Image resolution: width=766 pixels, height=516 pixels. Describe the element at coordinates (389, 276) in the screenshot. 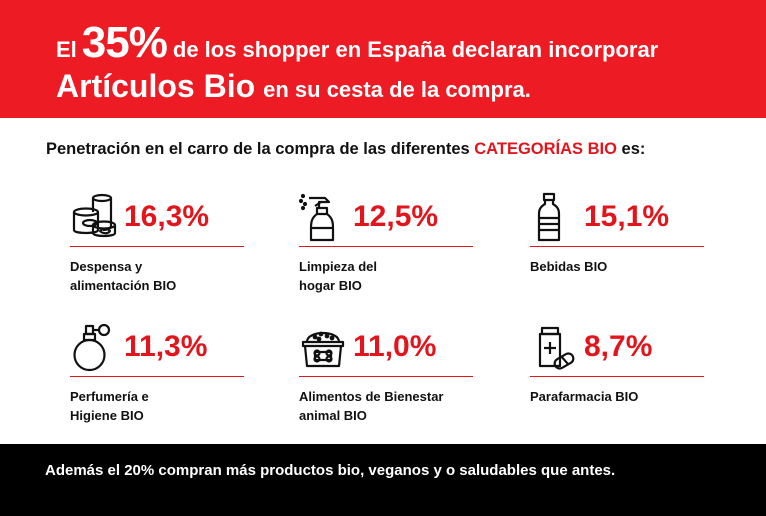

I see `category-label: Limpieza del hogar BIO` at that location.